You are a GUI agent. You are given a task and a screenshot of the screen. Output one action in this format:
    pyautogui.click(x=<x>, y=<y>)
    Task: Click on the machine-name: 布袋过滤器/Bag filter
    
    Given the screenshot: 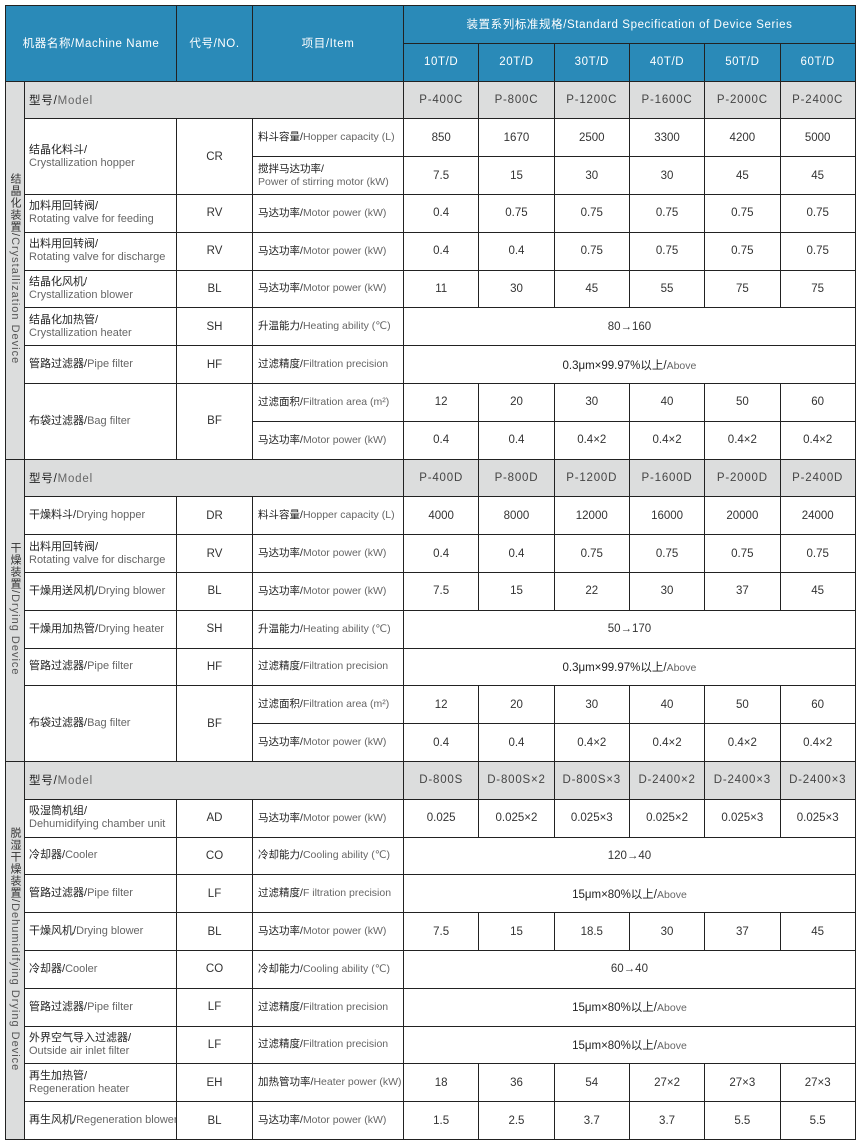 What is the action you would take?
    pyautogui.click(x=100, y=421)
    